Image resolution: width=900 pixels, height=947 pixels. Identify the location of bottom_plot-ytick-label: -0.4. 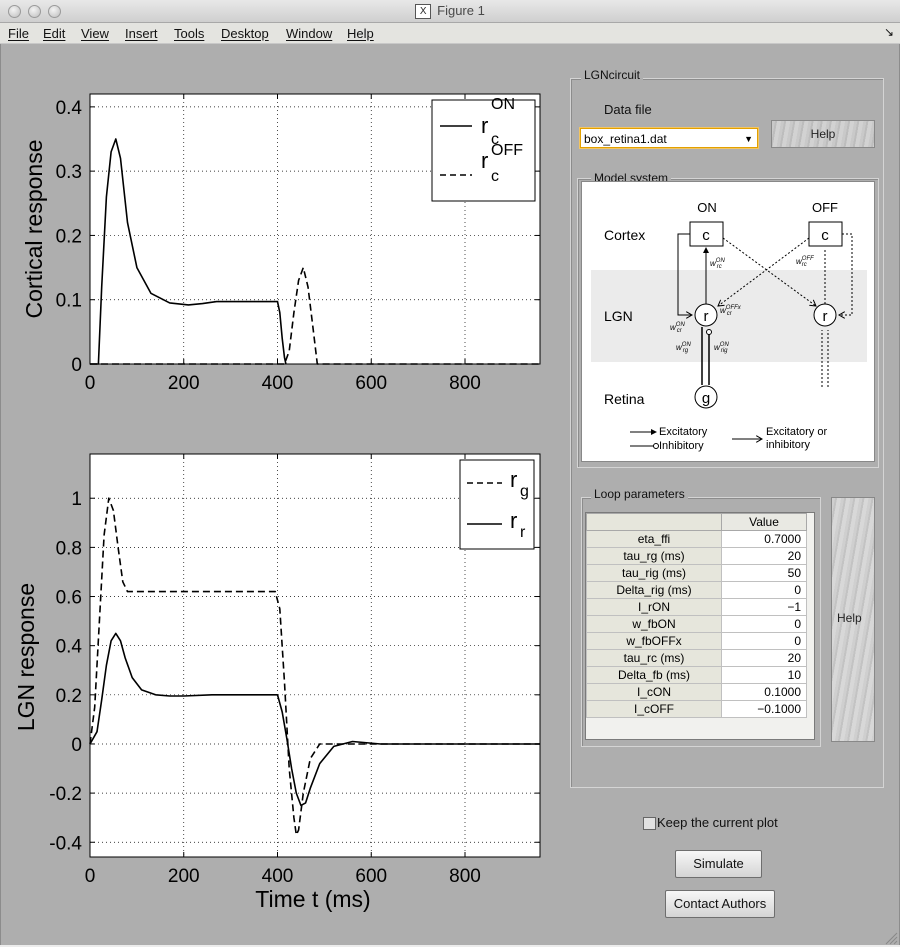
(65, 843).